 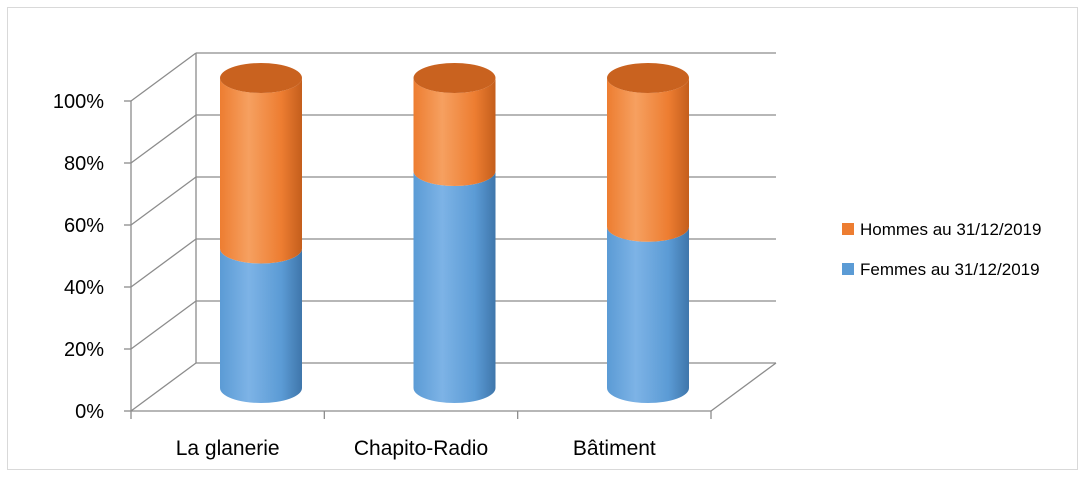 What do you see at coordinates (78, 102) in the screenshot?
I see `y-tick-label: 100%` at bounding box center [78, 102].